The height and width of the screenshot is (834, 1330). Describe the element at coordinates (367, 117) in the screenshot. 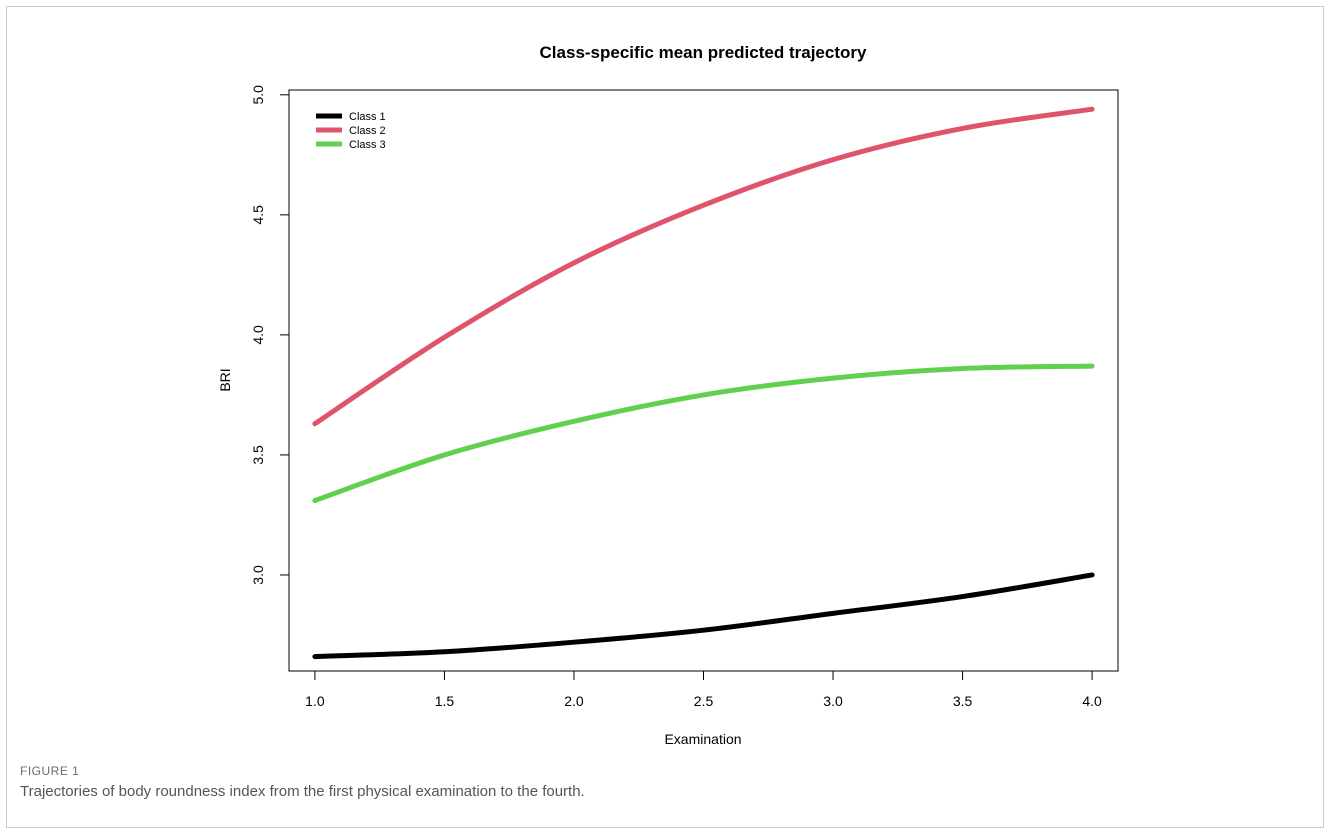

I see `legend-label-class-1: Class 1` at that location.